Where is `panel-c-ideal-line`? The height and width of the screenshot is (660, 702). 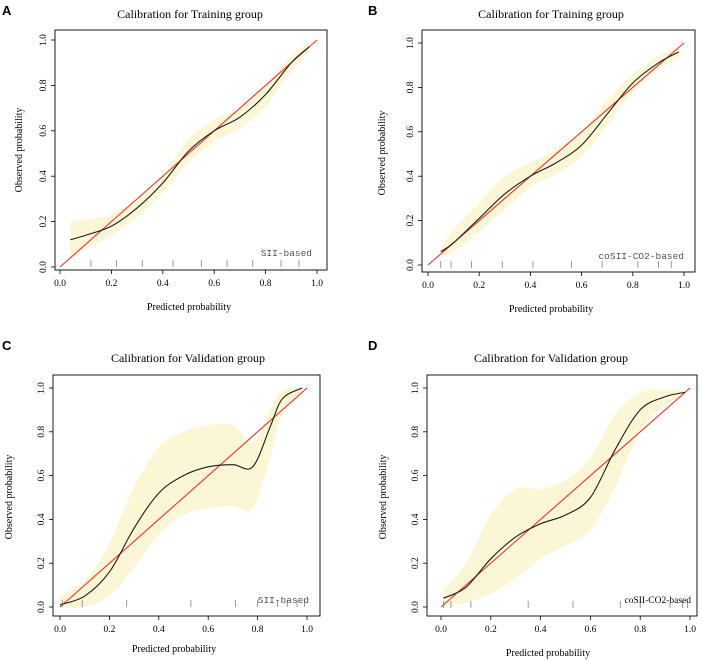
panel-c-ideal-line is located at coordinates (183, 497).